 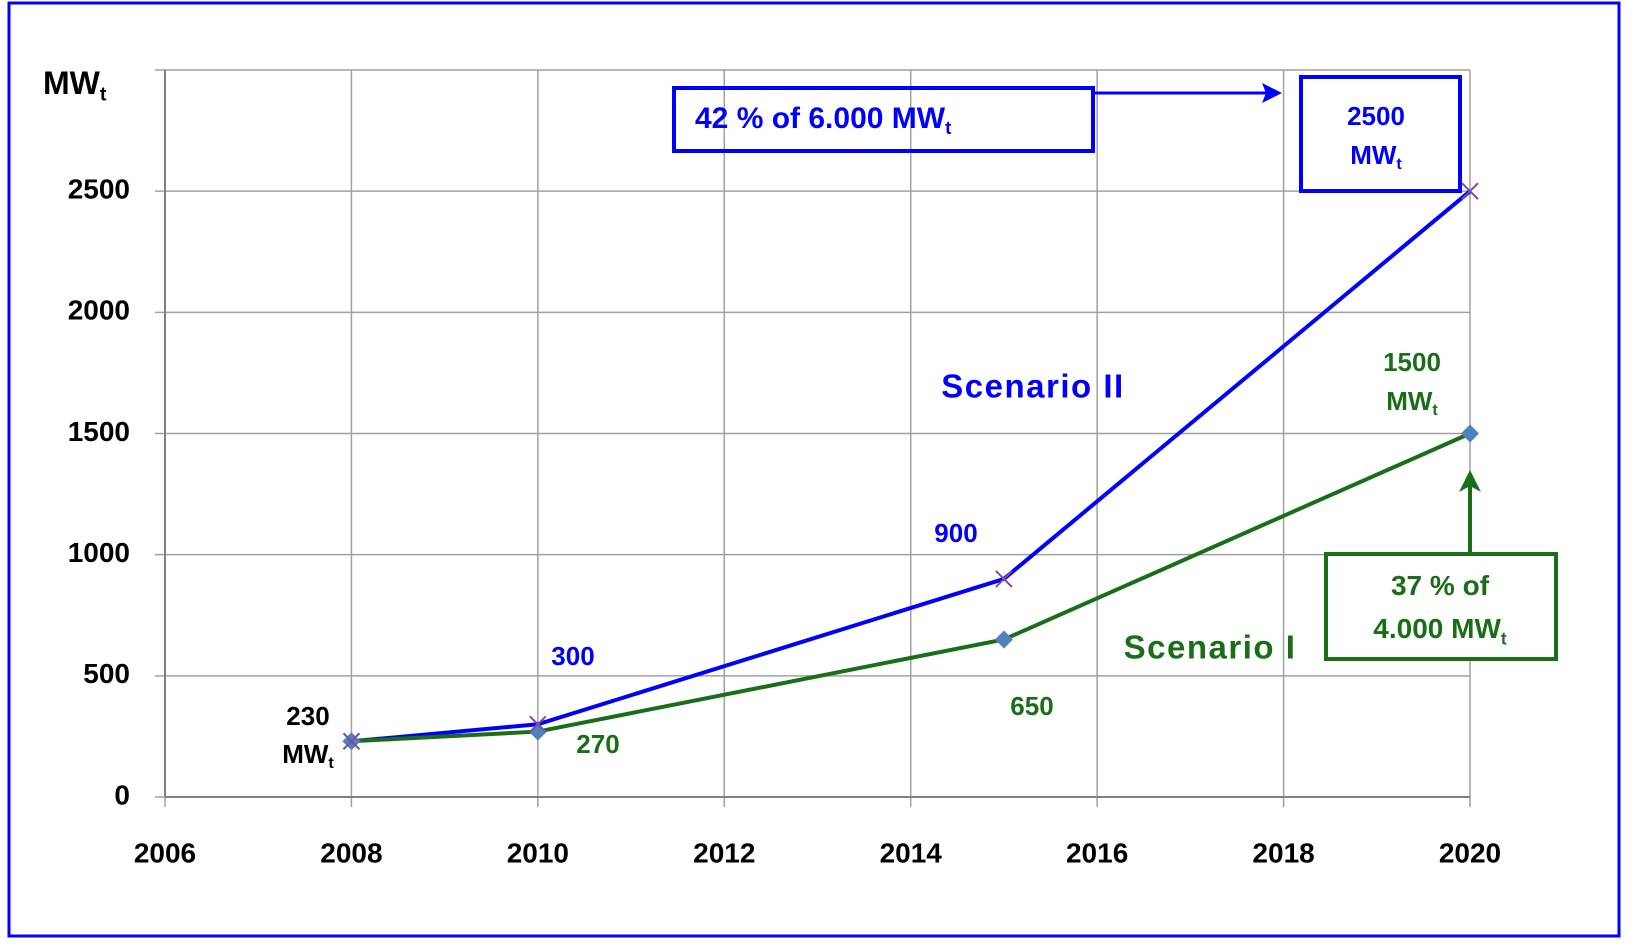 What do you see at coordinates (724, 852) in the screenshot?
I see `x-tick-label: 2012` at bounding box center [724, 852].